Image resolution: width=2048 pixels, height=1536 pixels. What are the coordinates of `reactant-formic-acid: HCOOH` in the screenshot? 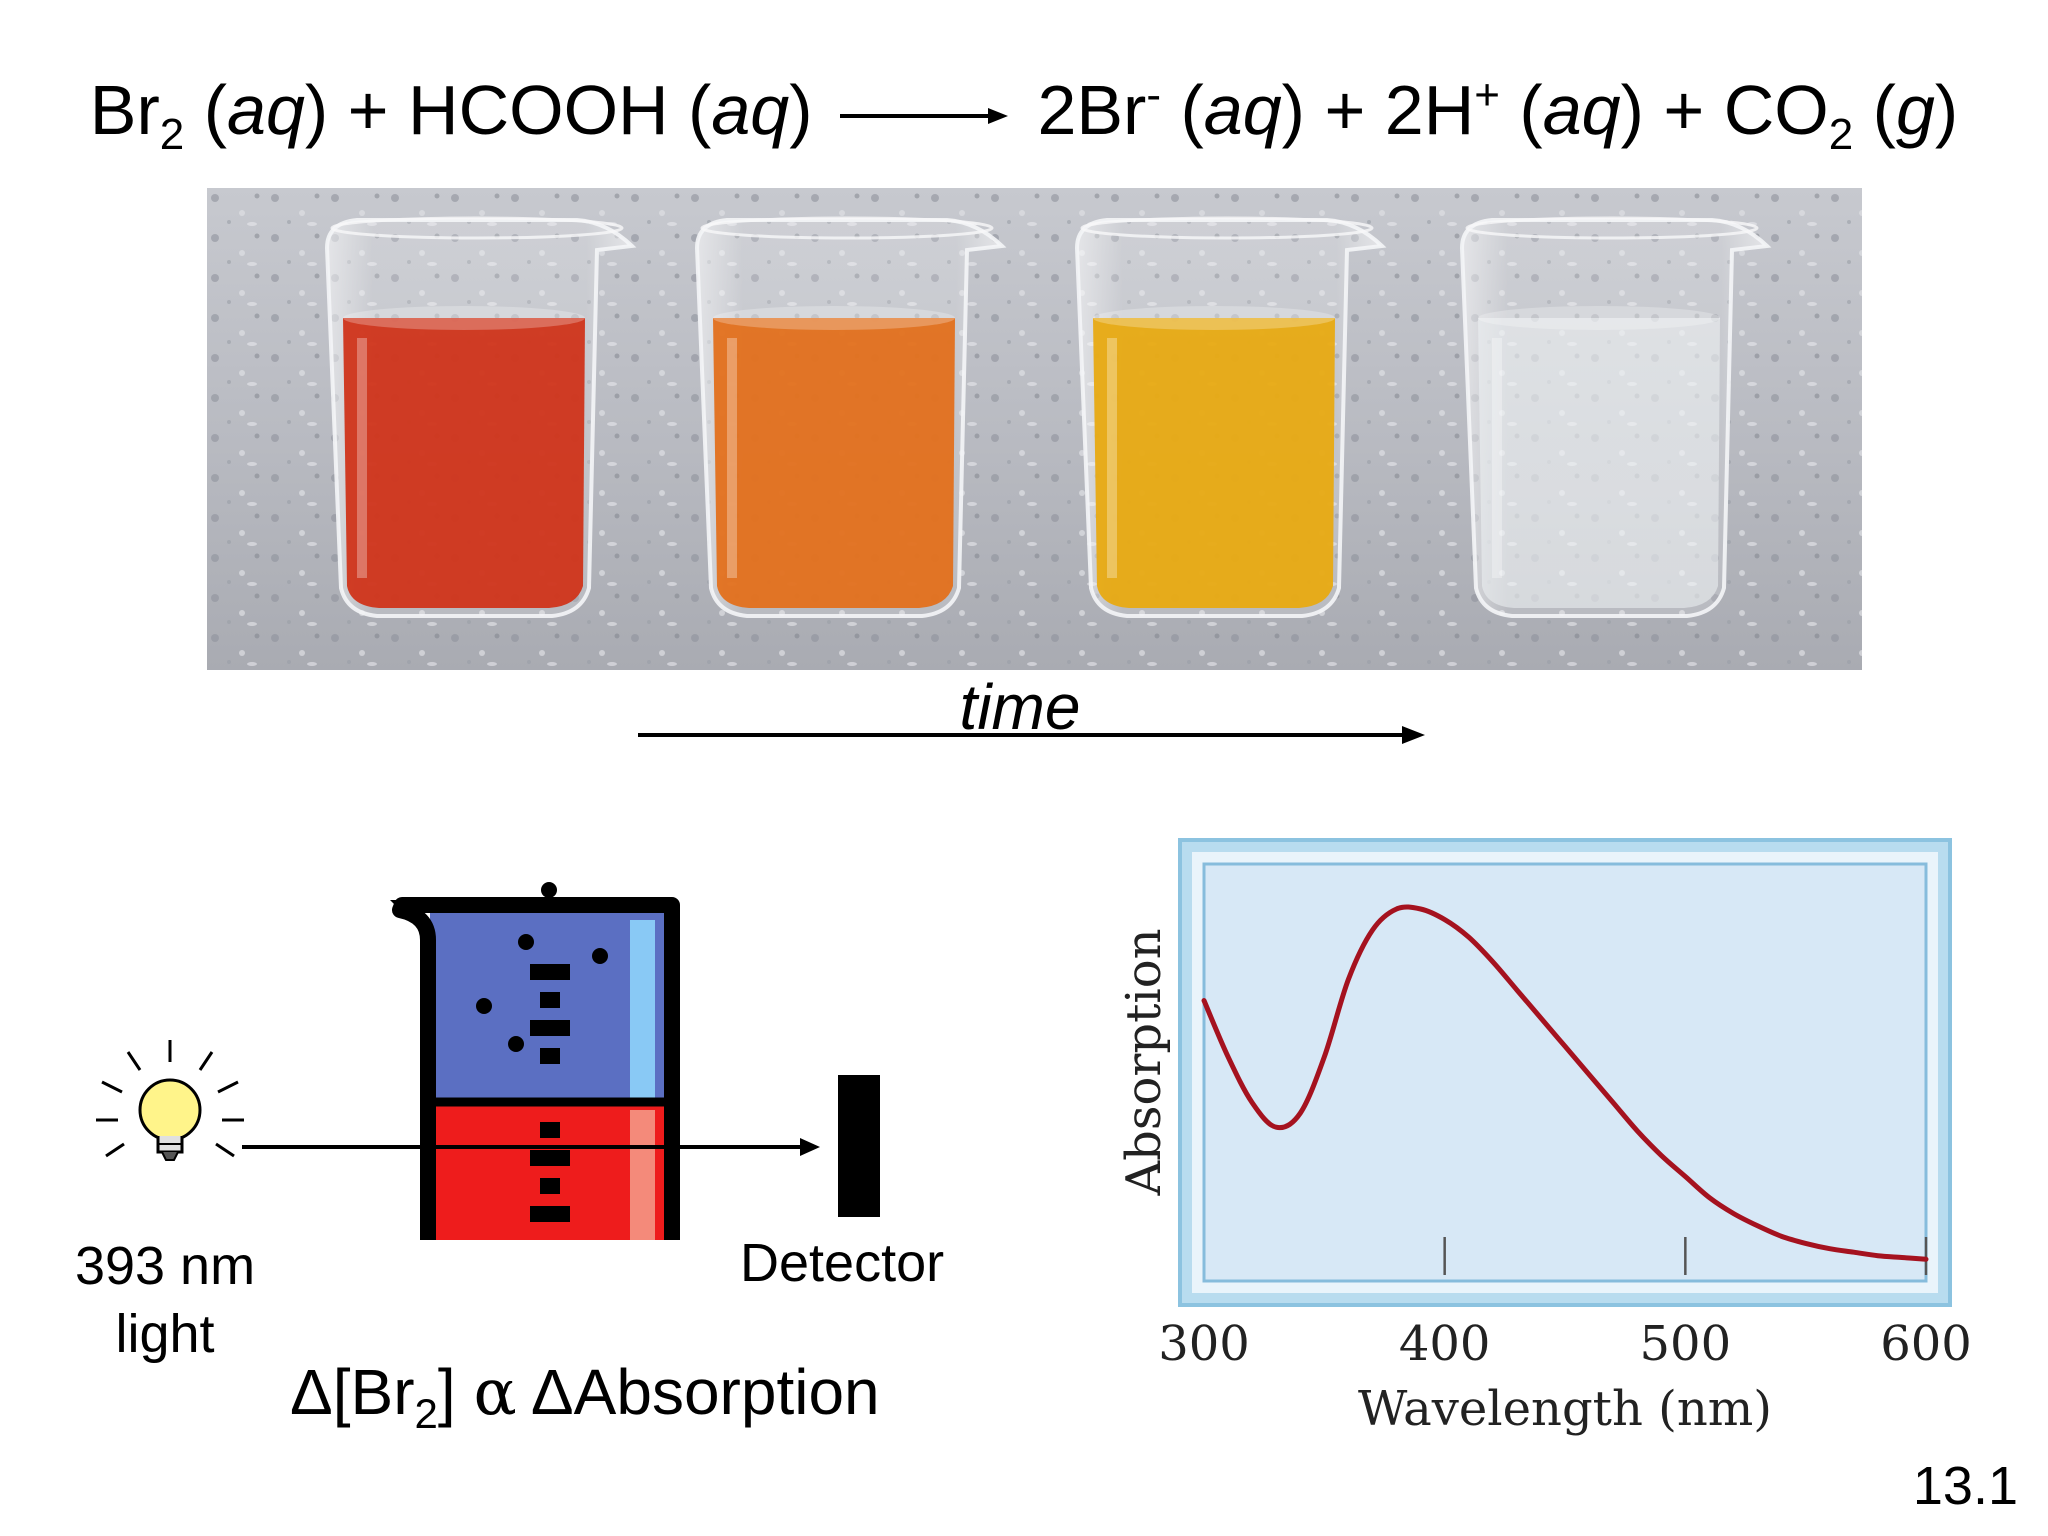 It's located at (538, 110).